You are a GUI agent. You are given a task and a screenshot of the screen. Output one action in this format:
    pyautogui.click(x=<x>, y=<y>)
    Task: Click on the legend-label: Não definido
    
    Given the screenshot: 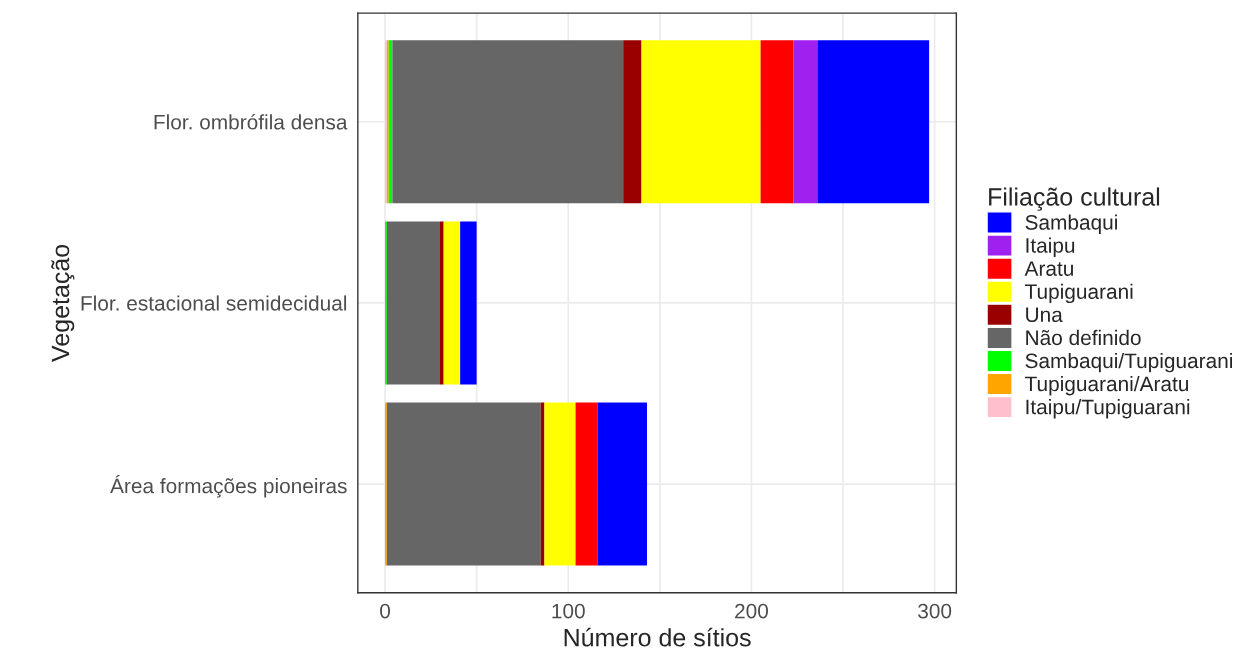 What is the action you would take?
    pyautogui.click(x=1083, y=337)
    